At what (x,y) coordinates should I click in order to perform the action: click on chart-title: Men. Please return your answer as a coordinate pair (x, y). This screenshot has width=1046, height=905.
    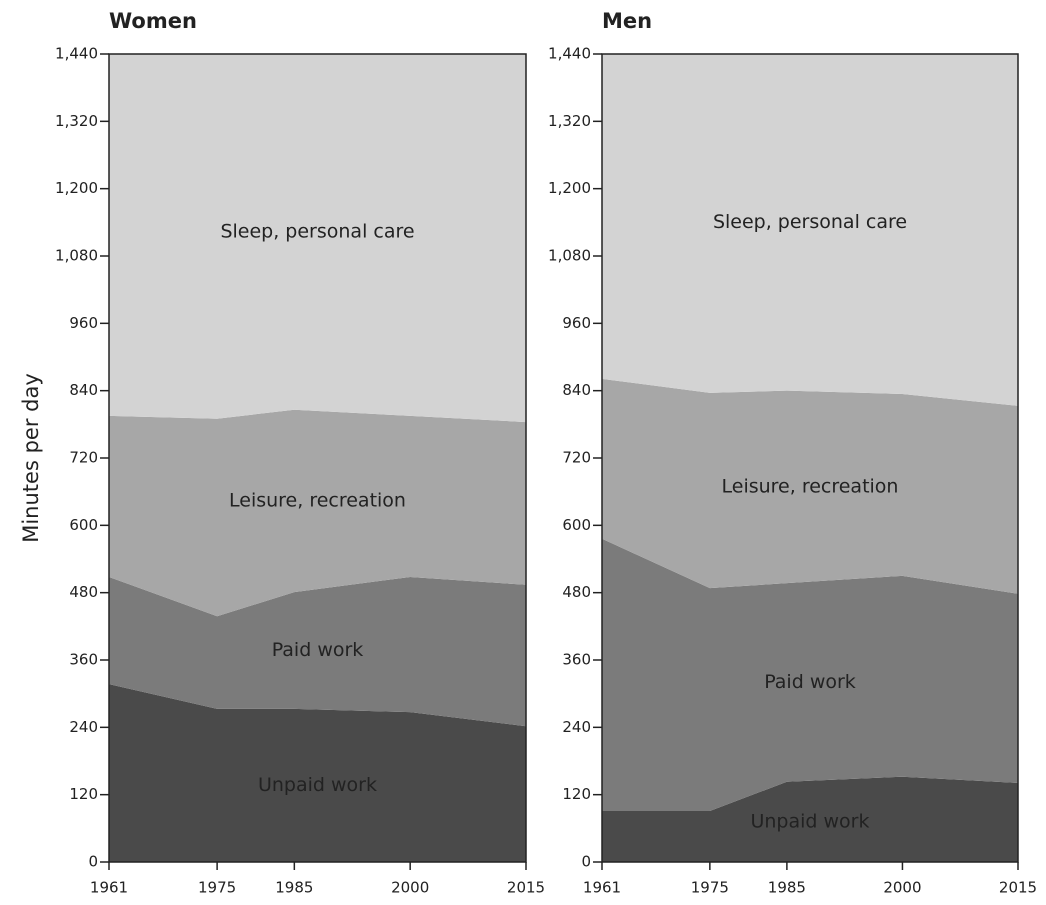
    Looking at the image, I should click on (627, 21).